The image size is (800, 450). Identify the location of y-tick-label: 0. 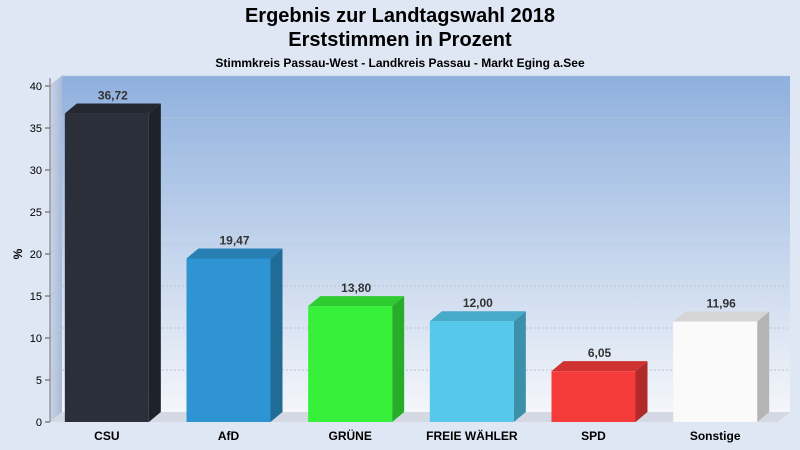
(39, 423).